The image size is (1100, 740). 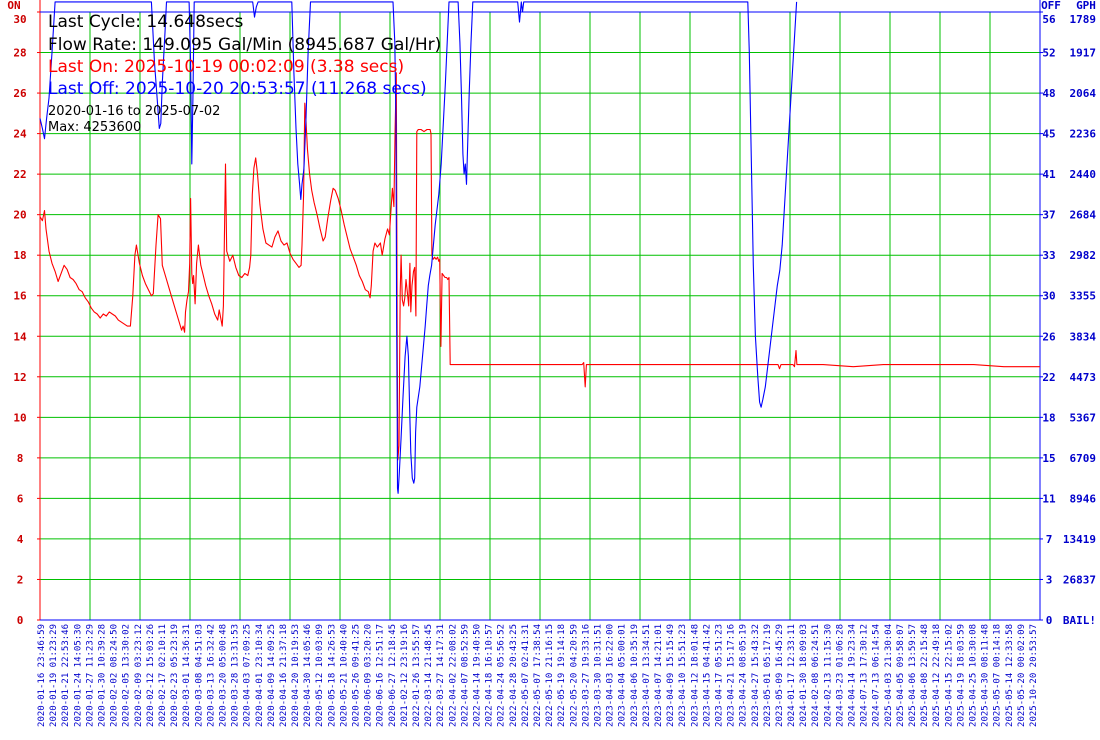 What do you see at coordinates (465, 675) in the screenshot?
I see `x-tick-label: 2022-04-07 08:52:59` at bounding box center [465, 675].